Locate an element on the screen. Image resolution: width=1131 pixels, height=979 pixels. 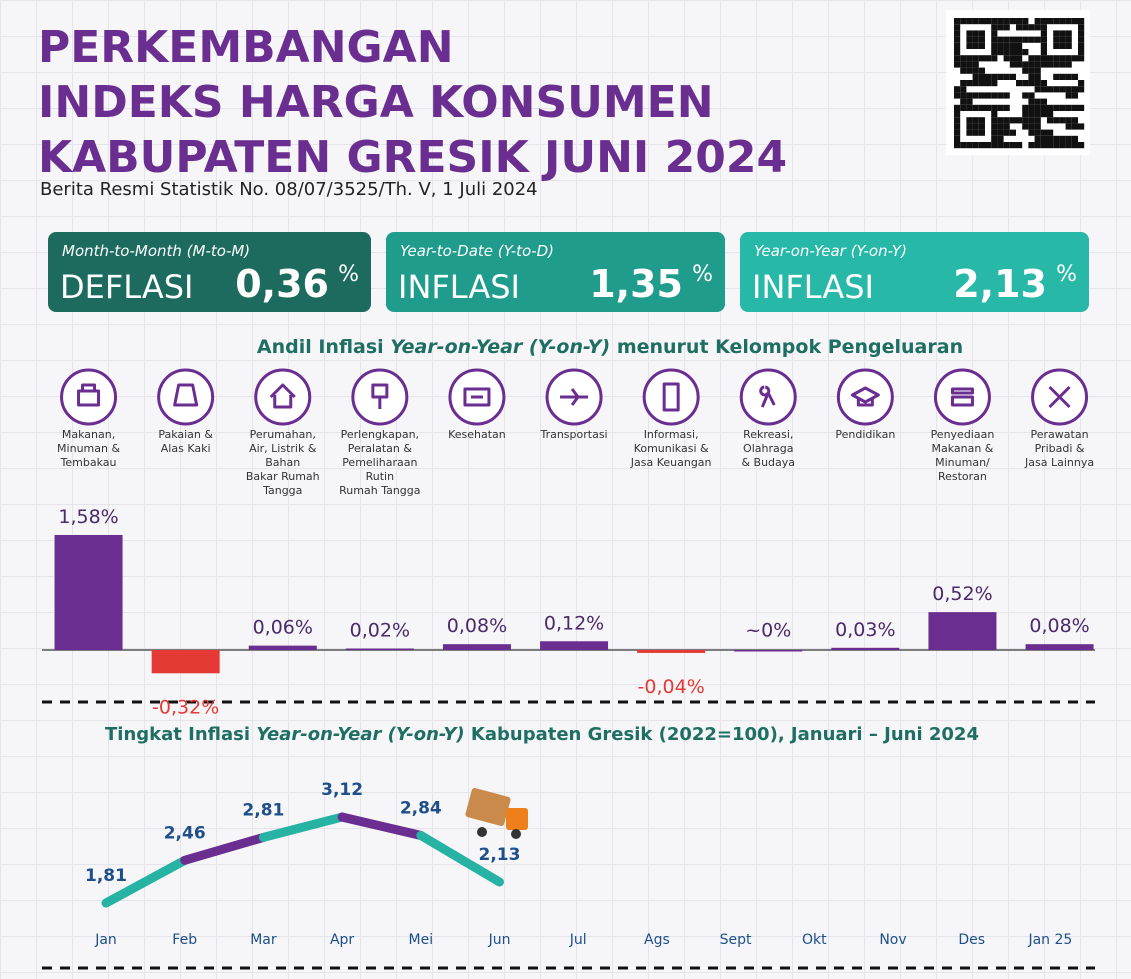
card-value: 0,36 is located at coordinates (282, 284).